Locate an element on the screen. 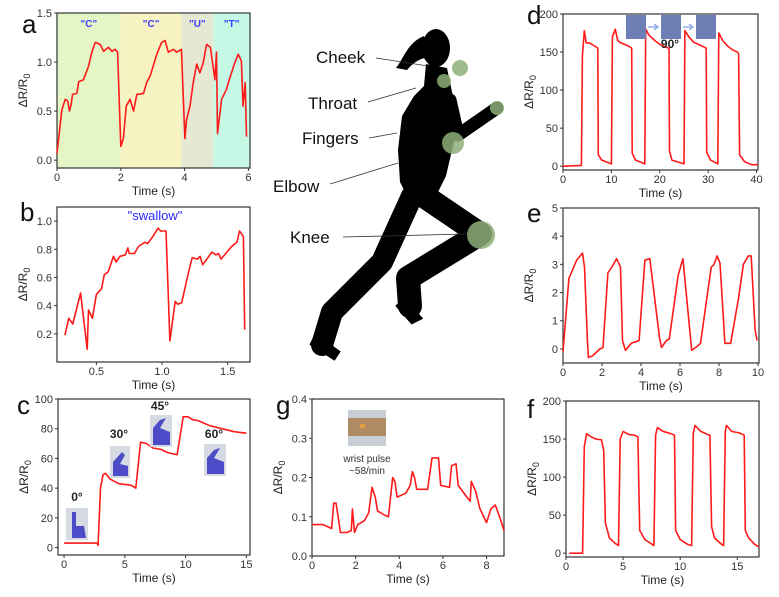 The image size is (779, 597). y-tick-label: 100 is located at coordinates (552, 478).